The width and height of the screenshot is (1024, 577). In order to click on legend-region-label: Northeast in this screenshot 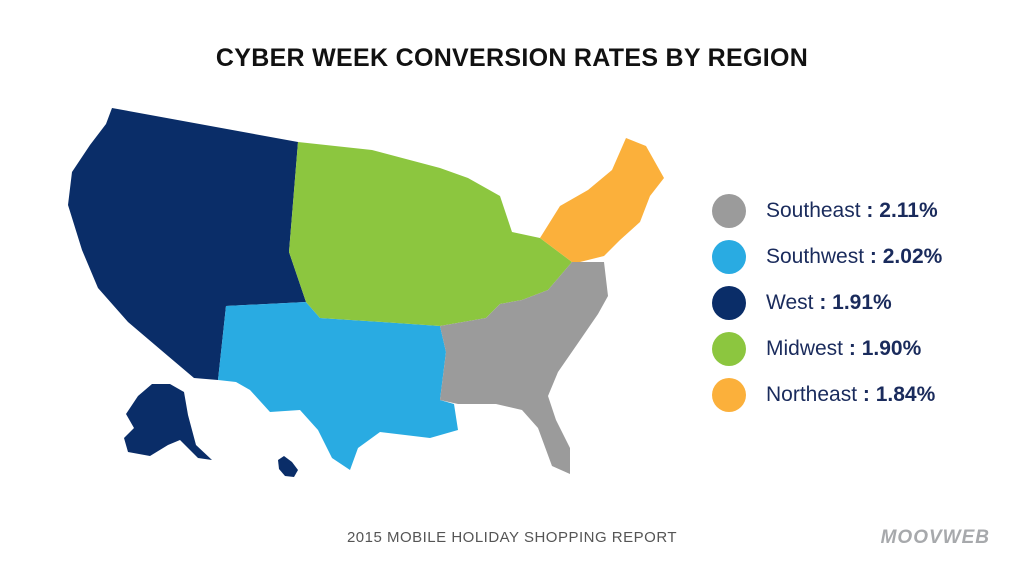, I will do `click(812, 394)`.